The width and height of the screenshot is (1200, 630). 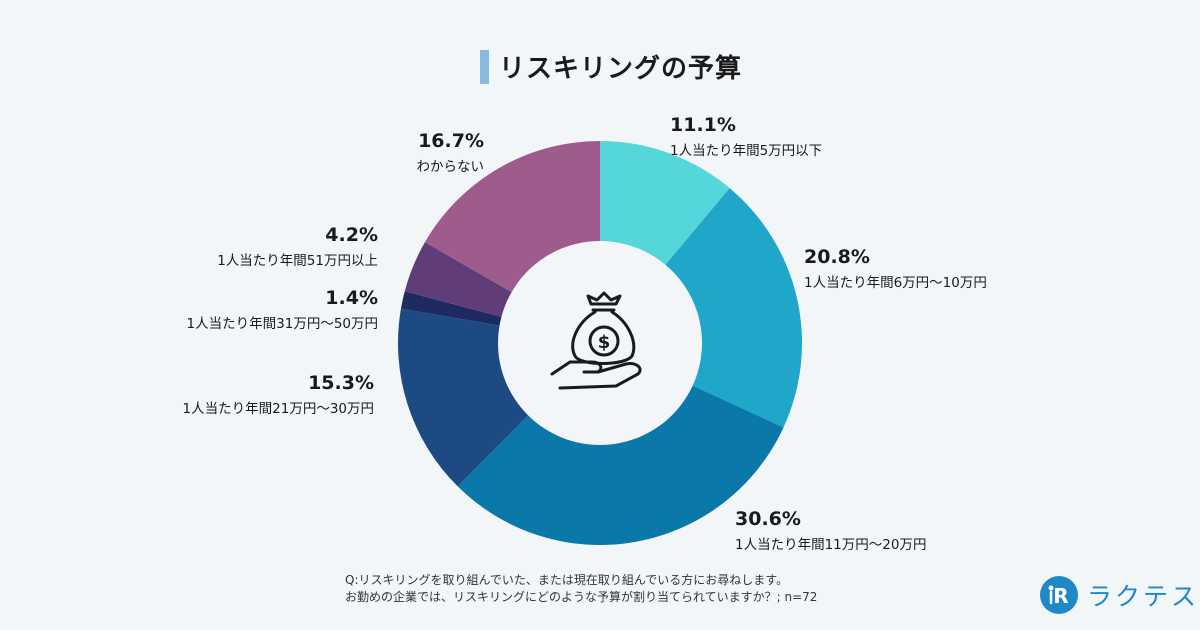 What do you see at coordinates (297, 246) in the screenshot?
I see `label-slice-5: 4.2% 1人当たり年間51万円以上` at bounding box center [297, 246].